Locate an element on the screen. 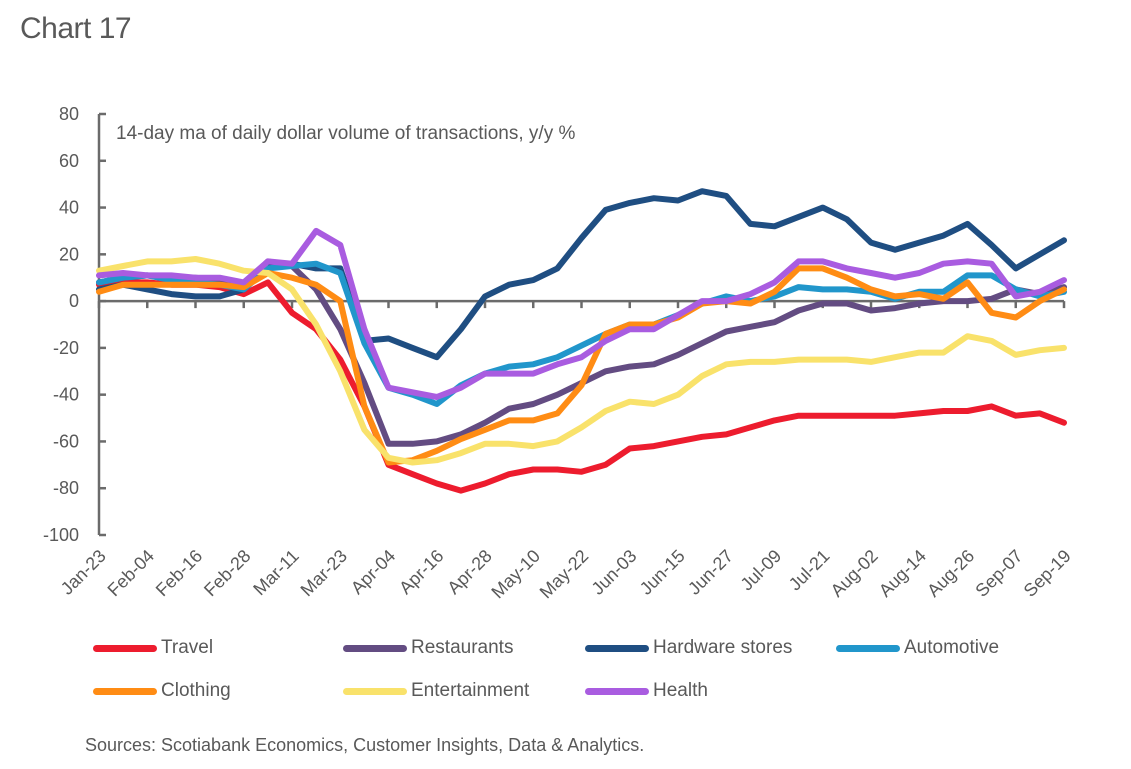 The height and width of the screenshot is (769, 1131). x-tick-label: Apr-28 is located at coordinates (469, 572).